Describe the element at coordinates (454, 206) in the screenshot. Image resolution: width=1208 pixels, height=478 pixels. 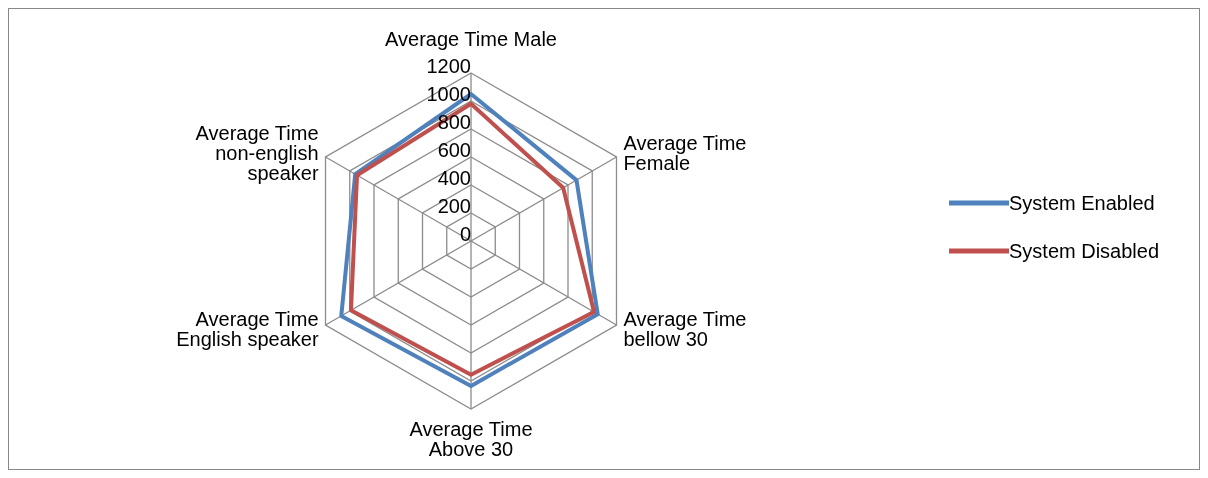
I see `y-tick-label: 200` at that location.